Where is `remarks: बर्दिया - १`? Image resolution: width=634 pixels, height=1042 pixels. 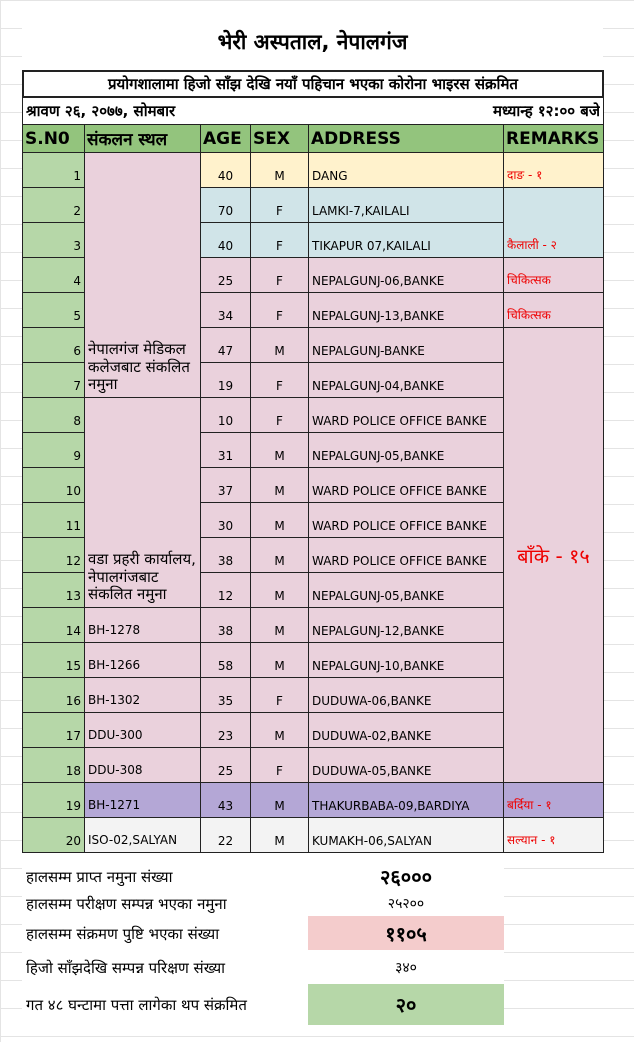 remarks: बर्दिया - १ is located at coordinates (553, 800).